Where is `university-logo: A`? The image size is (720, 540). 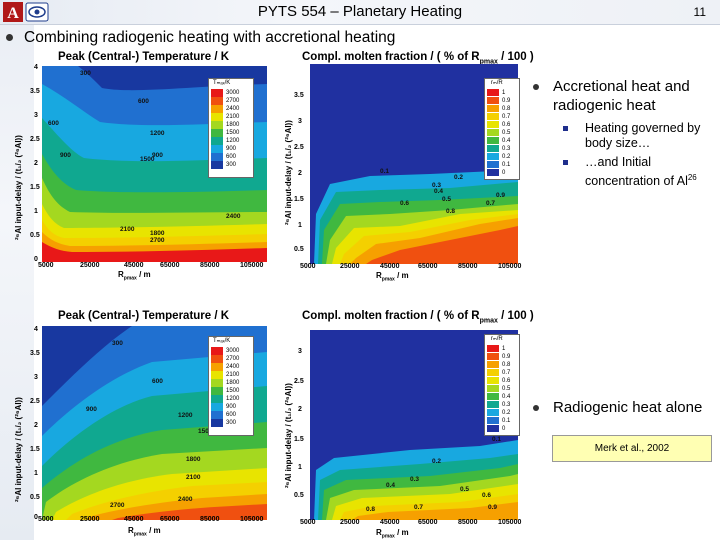 university-logo: A is located at coordinates (26, 12).